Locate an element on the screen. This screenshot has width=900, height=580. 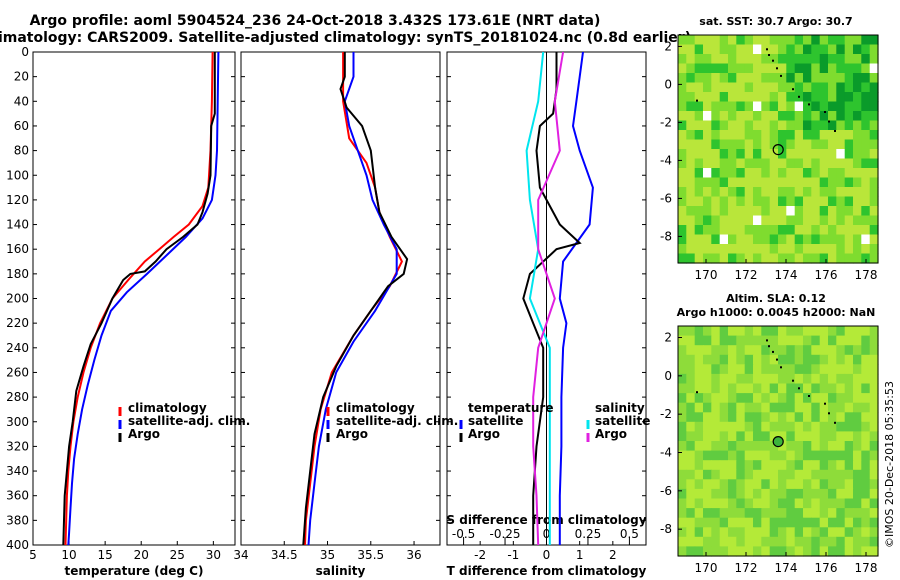
sla-map-lon-label: 176 is located at coordinates (826, 568).